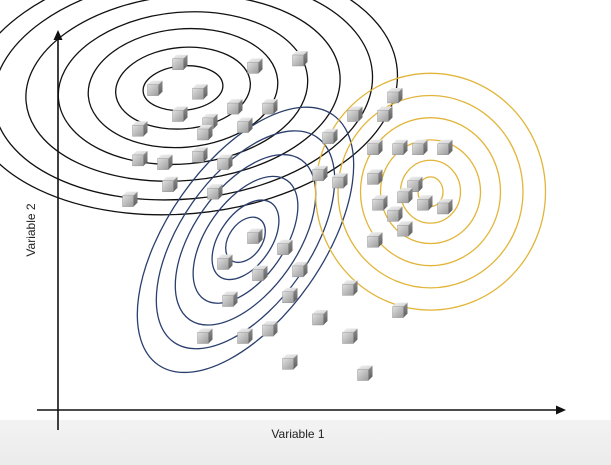 The image size is (611, 465). What do you see at coordinates (58, 35) in the screenshot?
I see `y-axis-arrowhead` at bounding box center [58, 35].